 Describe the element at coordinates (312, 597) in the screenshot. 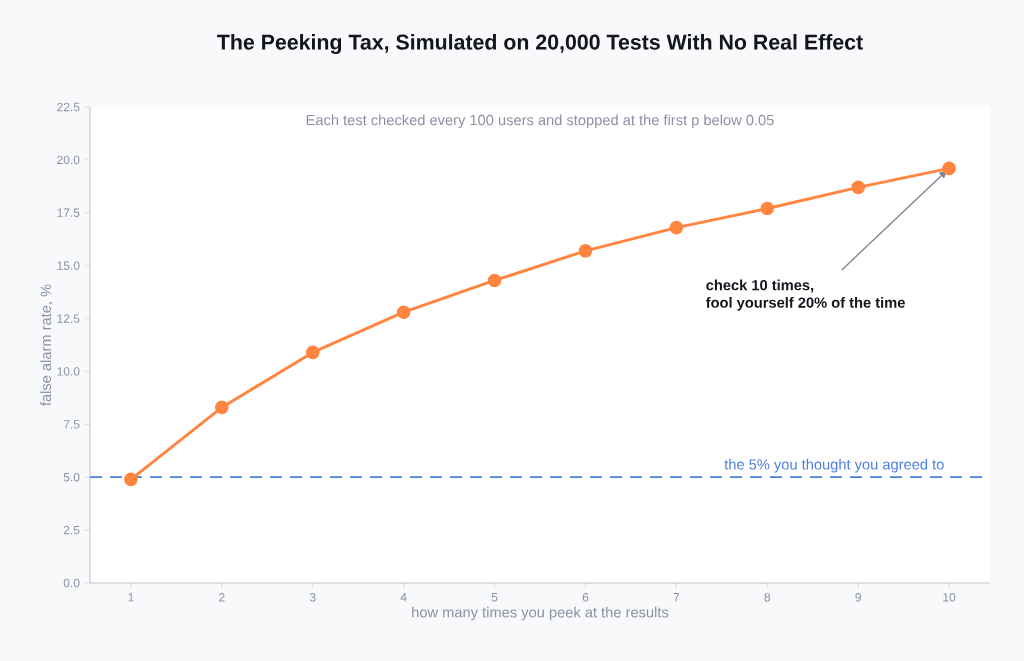

I see `x-tick-label: 3` at that location.